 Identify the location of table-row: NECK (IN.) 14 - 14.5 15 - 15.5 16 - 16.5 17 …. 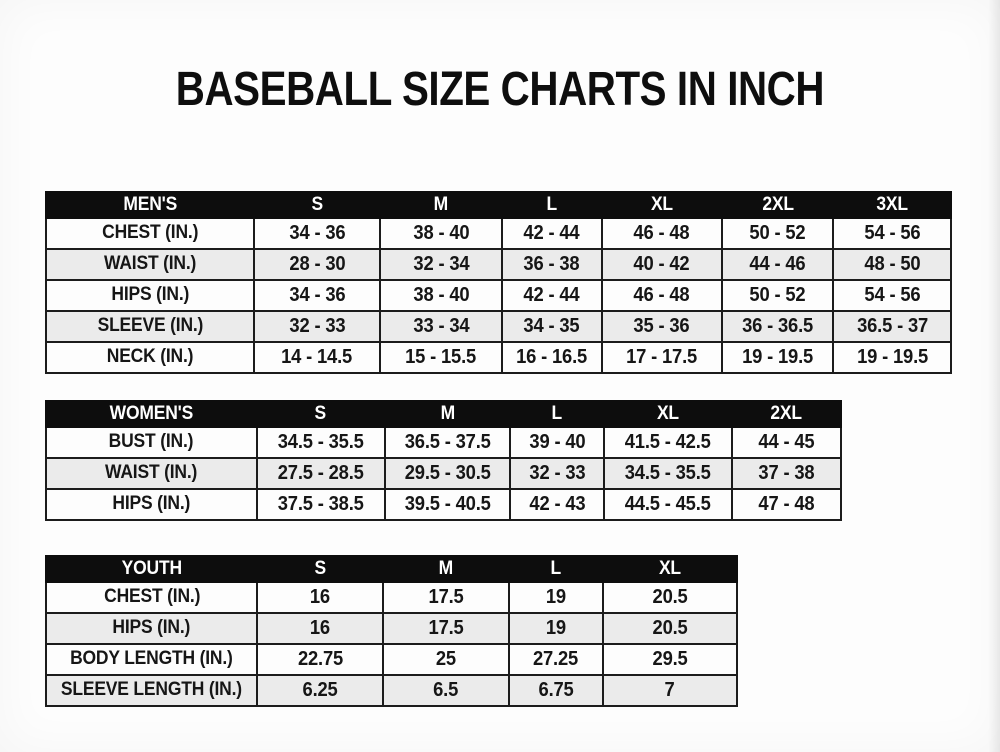
(498, 357).